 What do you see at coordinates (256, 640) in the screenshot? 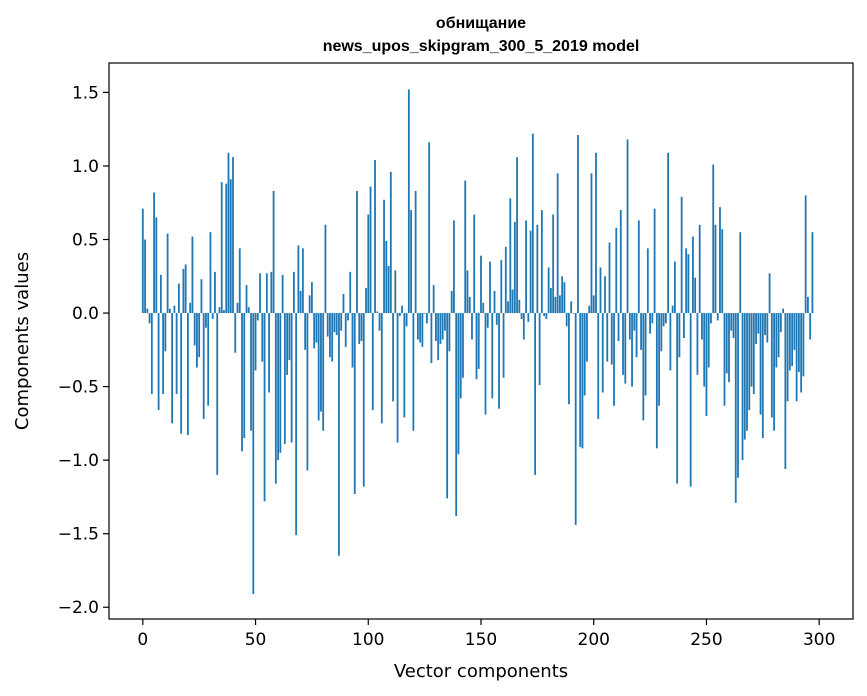
I see `x-tick-label: 50` at bounding box center [256, 640].